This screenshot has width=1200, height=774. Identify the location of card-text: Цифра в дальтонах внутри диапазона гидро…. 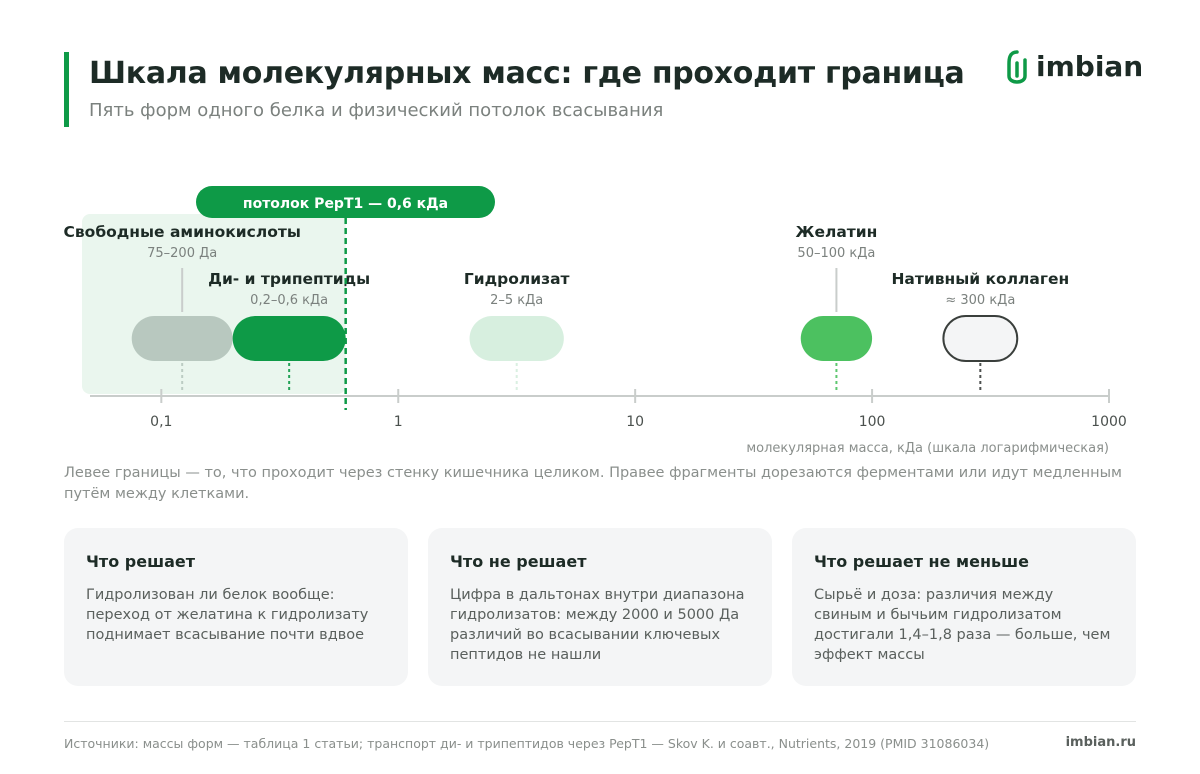
(597, 625).